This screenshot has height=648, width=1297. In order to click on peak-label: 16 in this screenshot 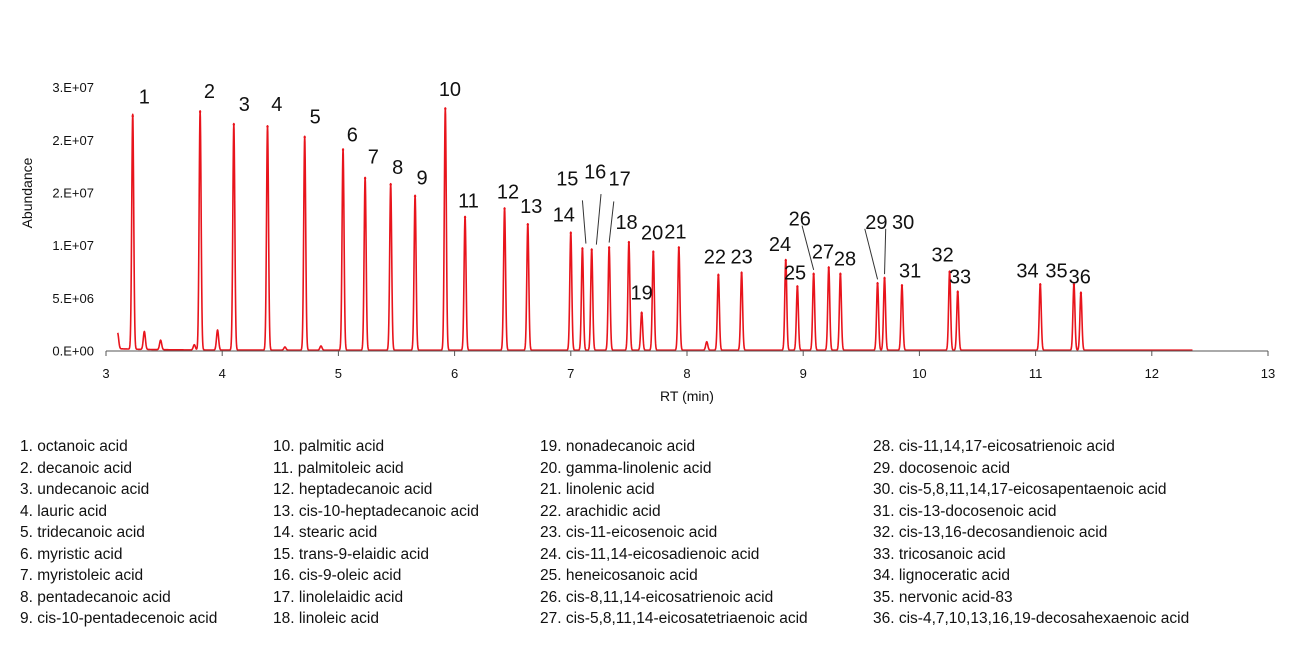, I will do `click(595, 172)`.